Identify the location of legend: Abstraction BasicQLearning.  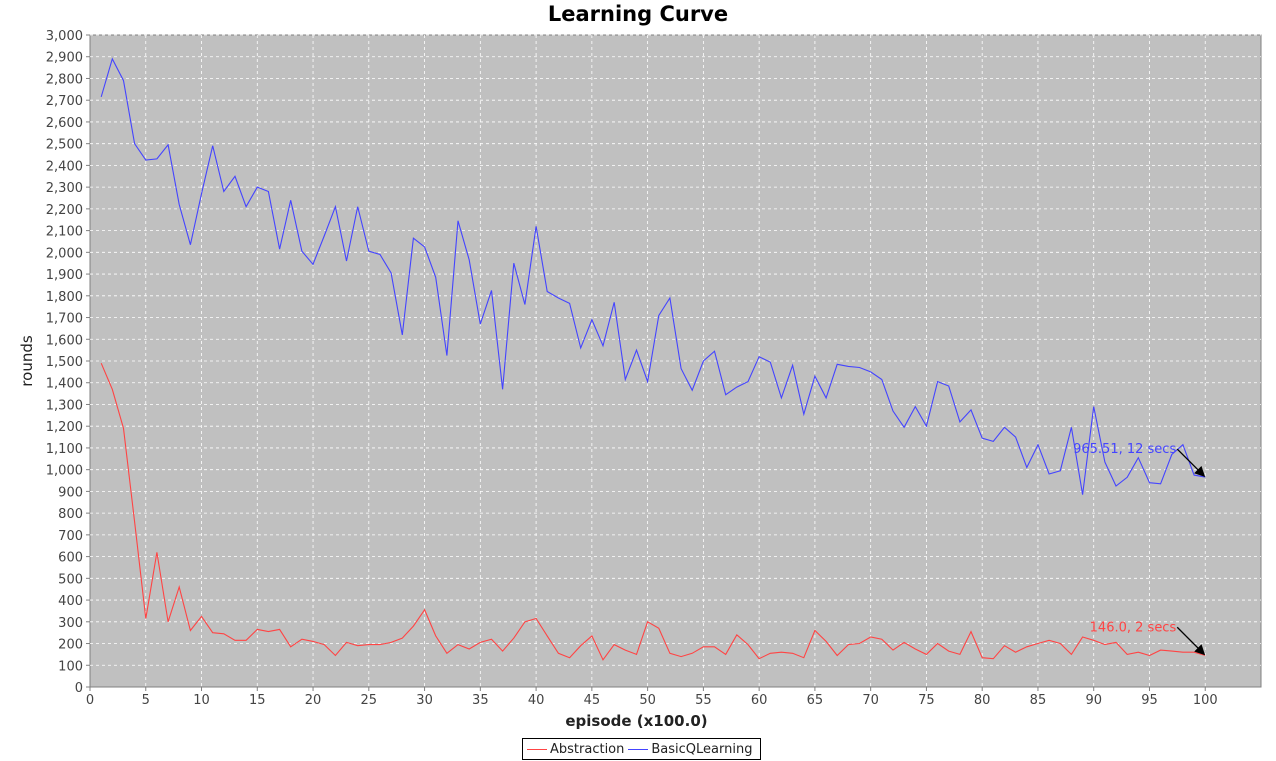
(642, 749).